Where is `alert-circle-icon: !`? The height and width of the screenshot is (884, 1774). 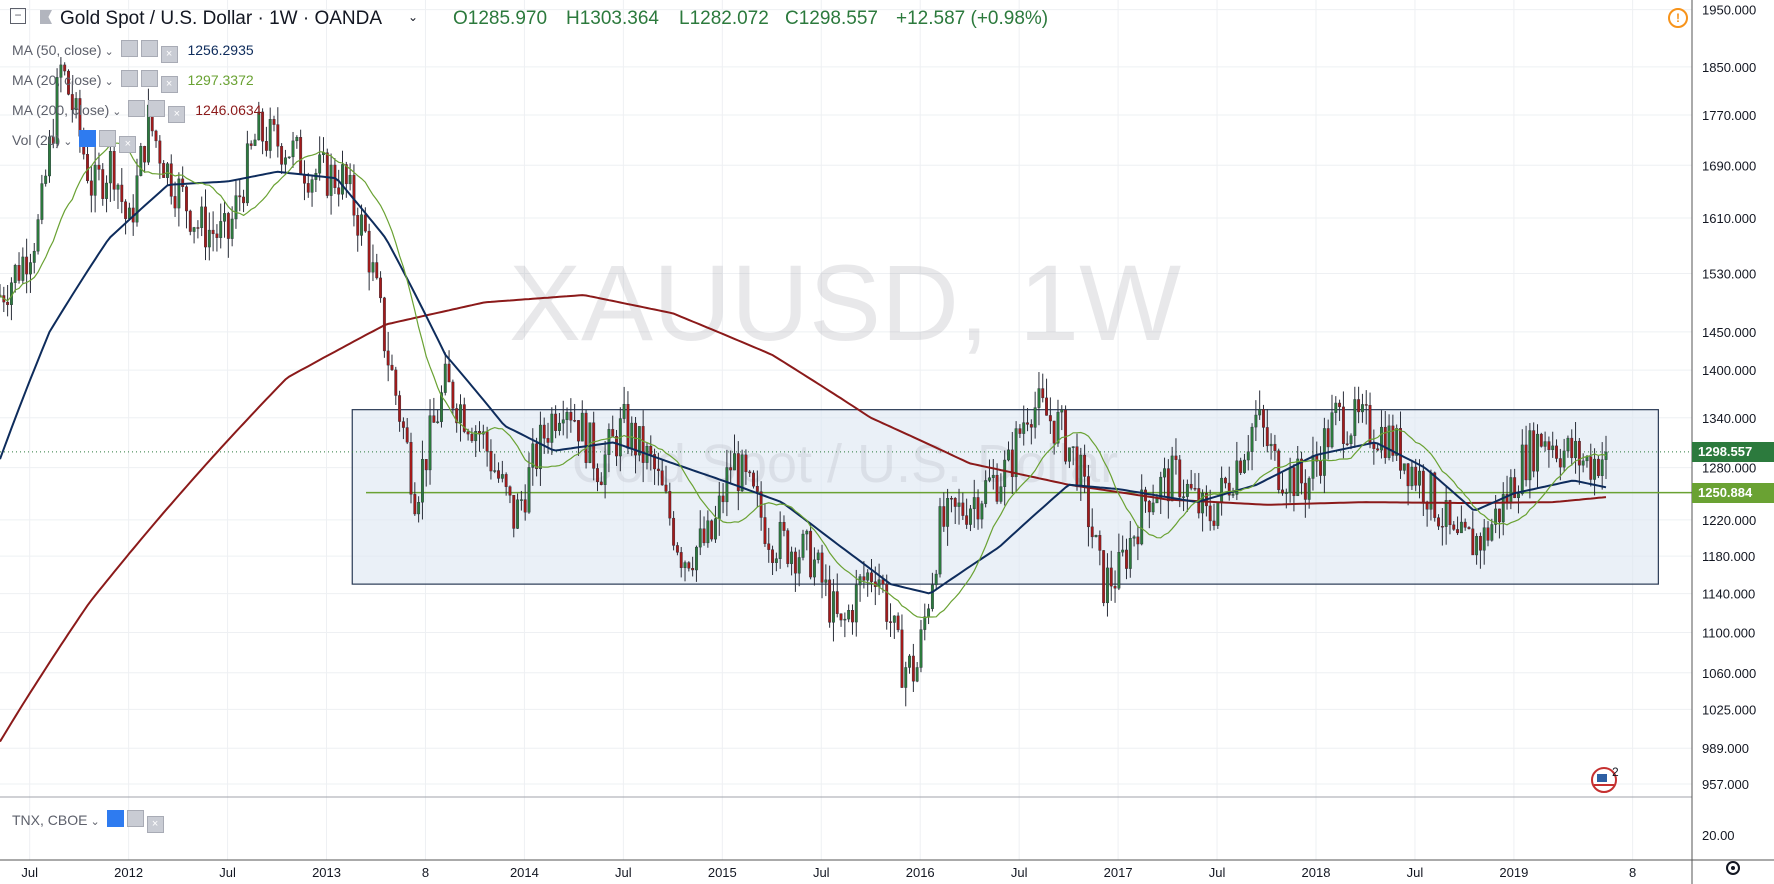
alert-circle-icon: ! is located at coordinates (1678, 18).